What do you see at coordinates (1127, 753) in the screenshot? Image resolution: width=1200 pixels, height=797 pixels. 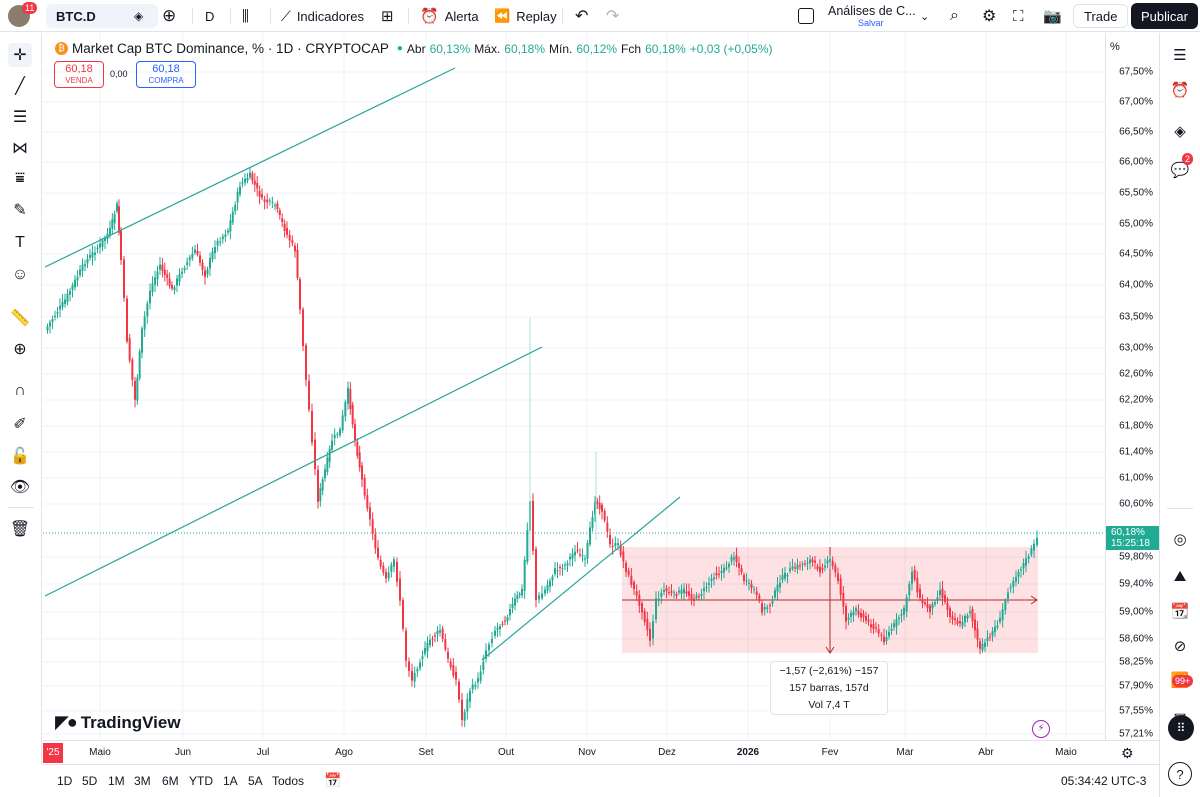 I see `axis-settings-icon: ⚙` at bounding box center [1127, 753].